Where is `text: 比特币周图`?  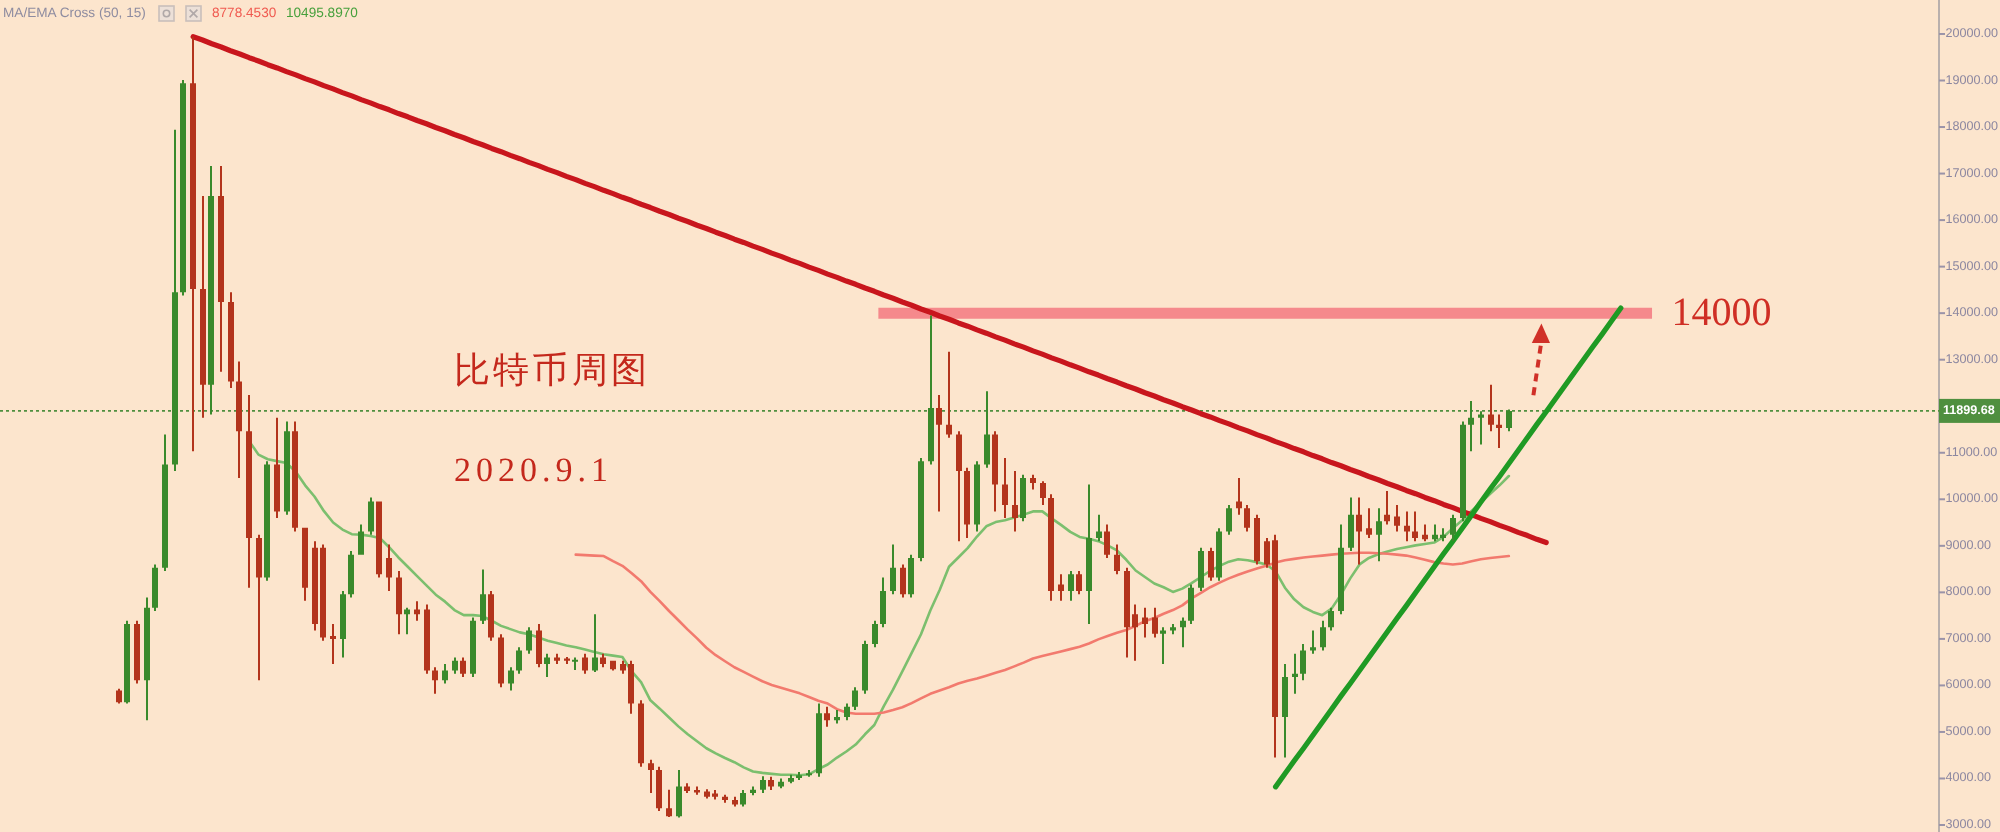
text: 比特币周图 is located at coordinates (552, 370).